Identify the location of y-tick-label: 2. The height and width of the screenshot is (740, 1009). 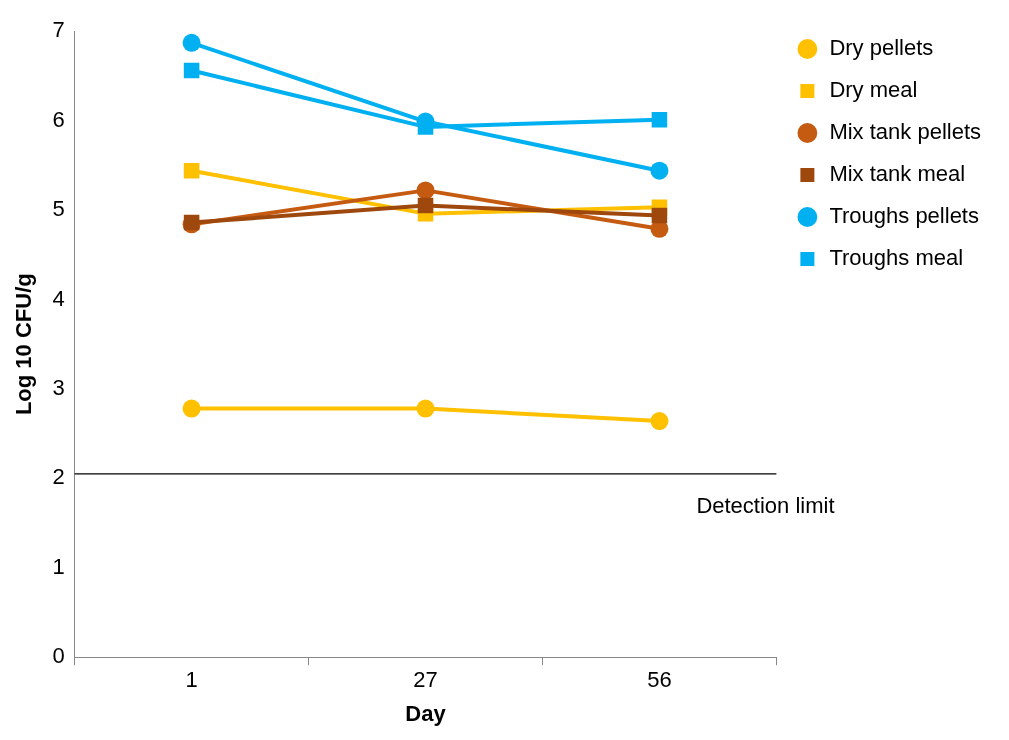
(58, 477).